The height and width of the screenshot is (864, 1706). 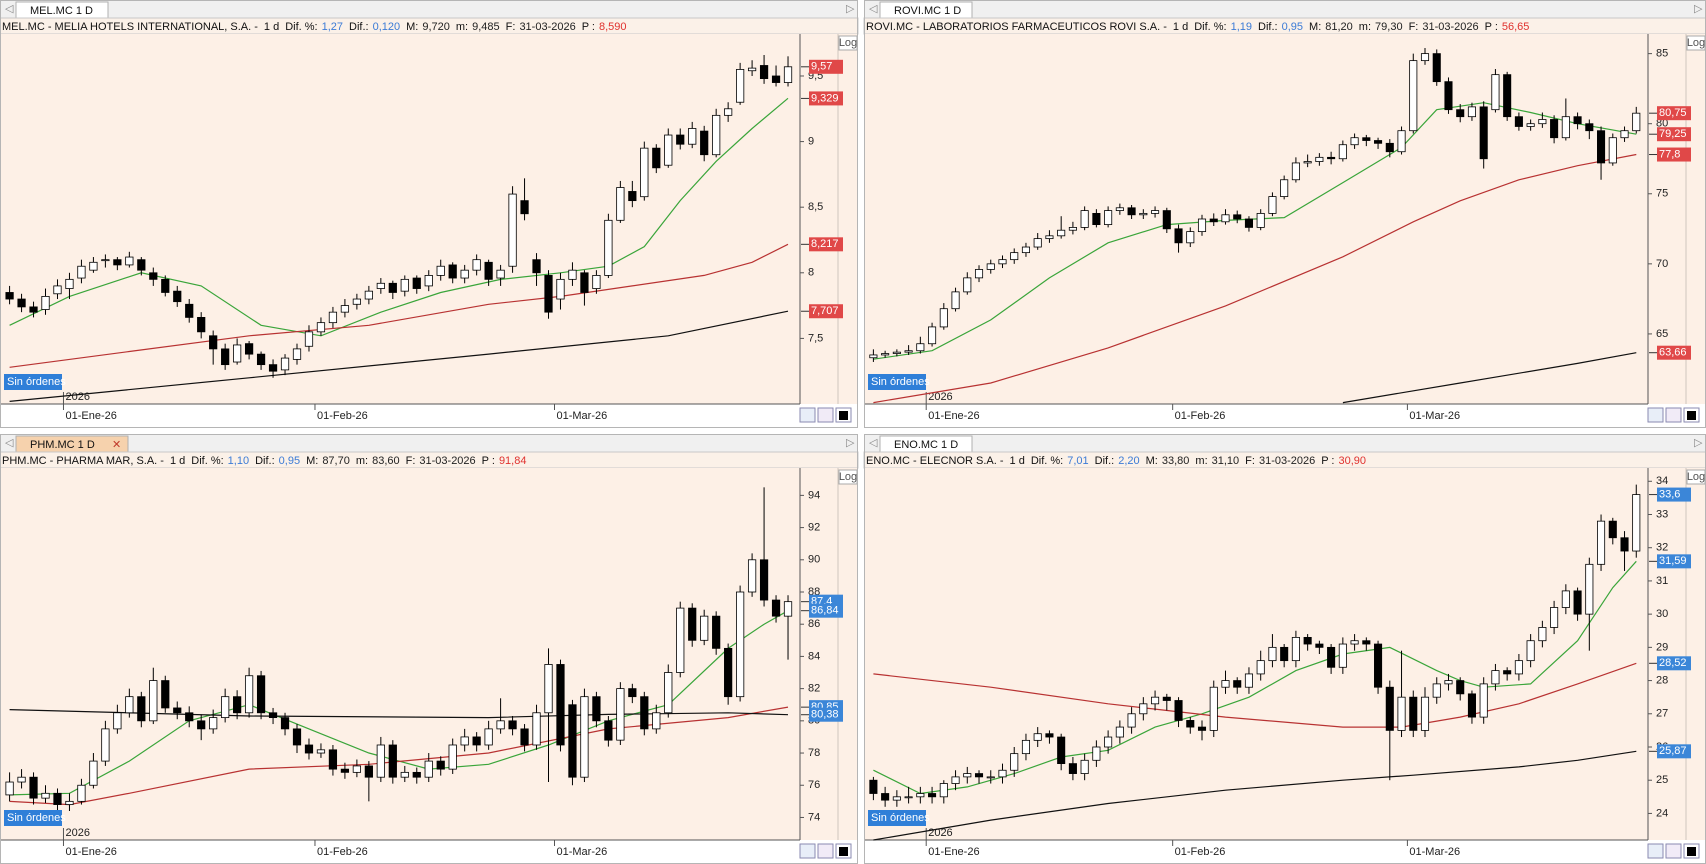 What do you see at coordinates (814, 656) in the screenshot?
I see `y-tick-label: 84` at bounding box center [814, 656].